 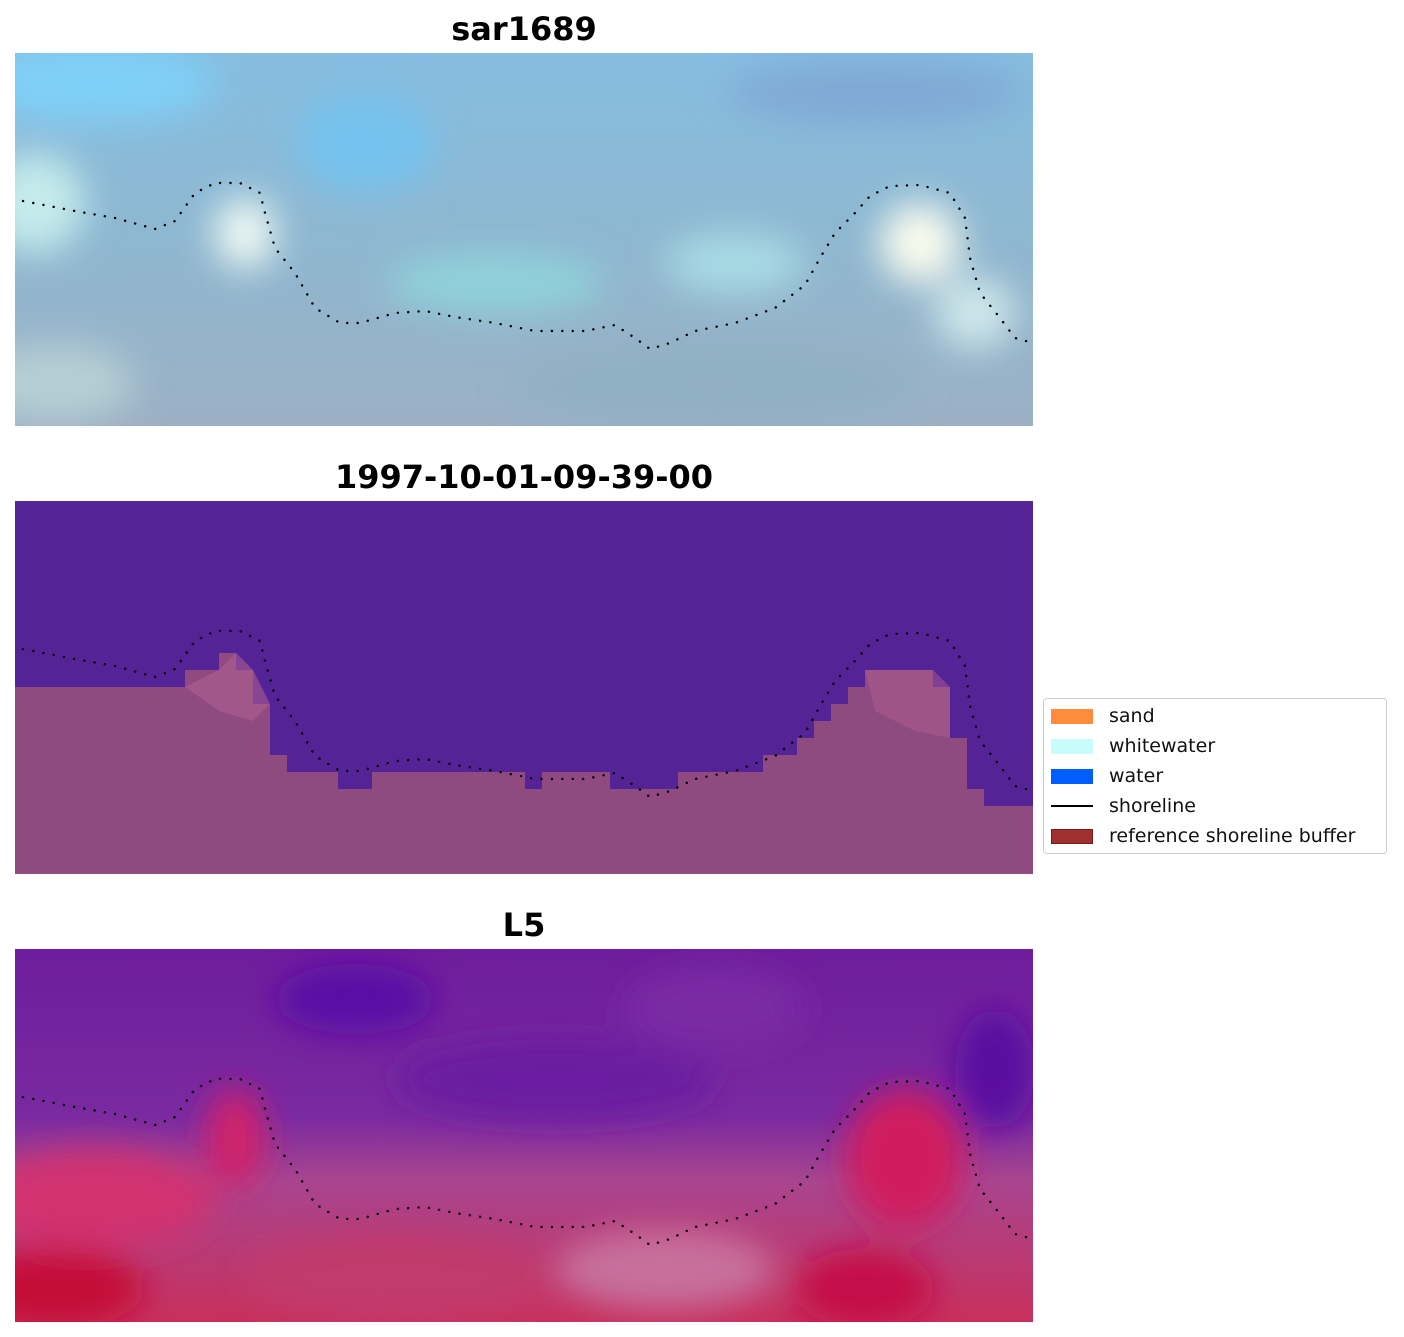 What do you see at coordinates (1072, 836) in the screenshot?
I see `legend-swatch-reference-buffer` at bounding box center [1072, 836].